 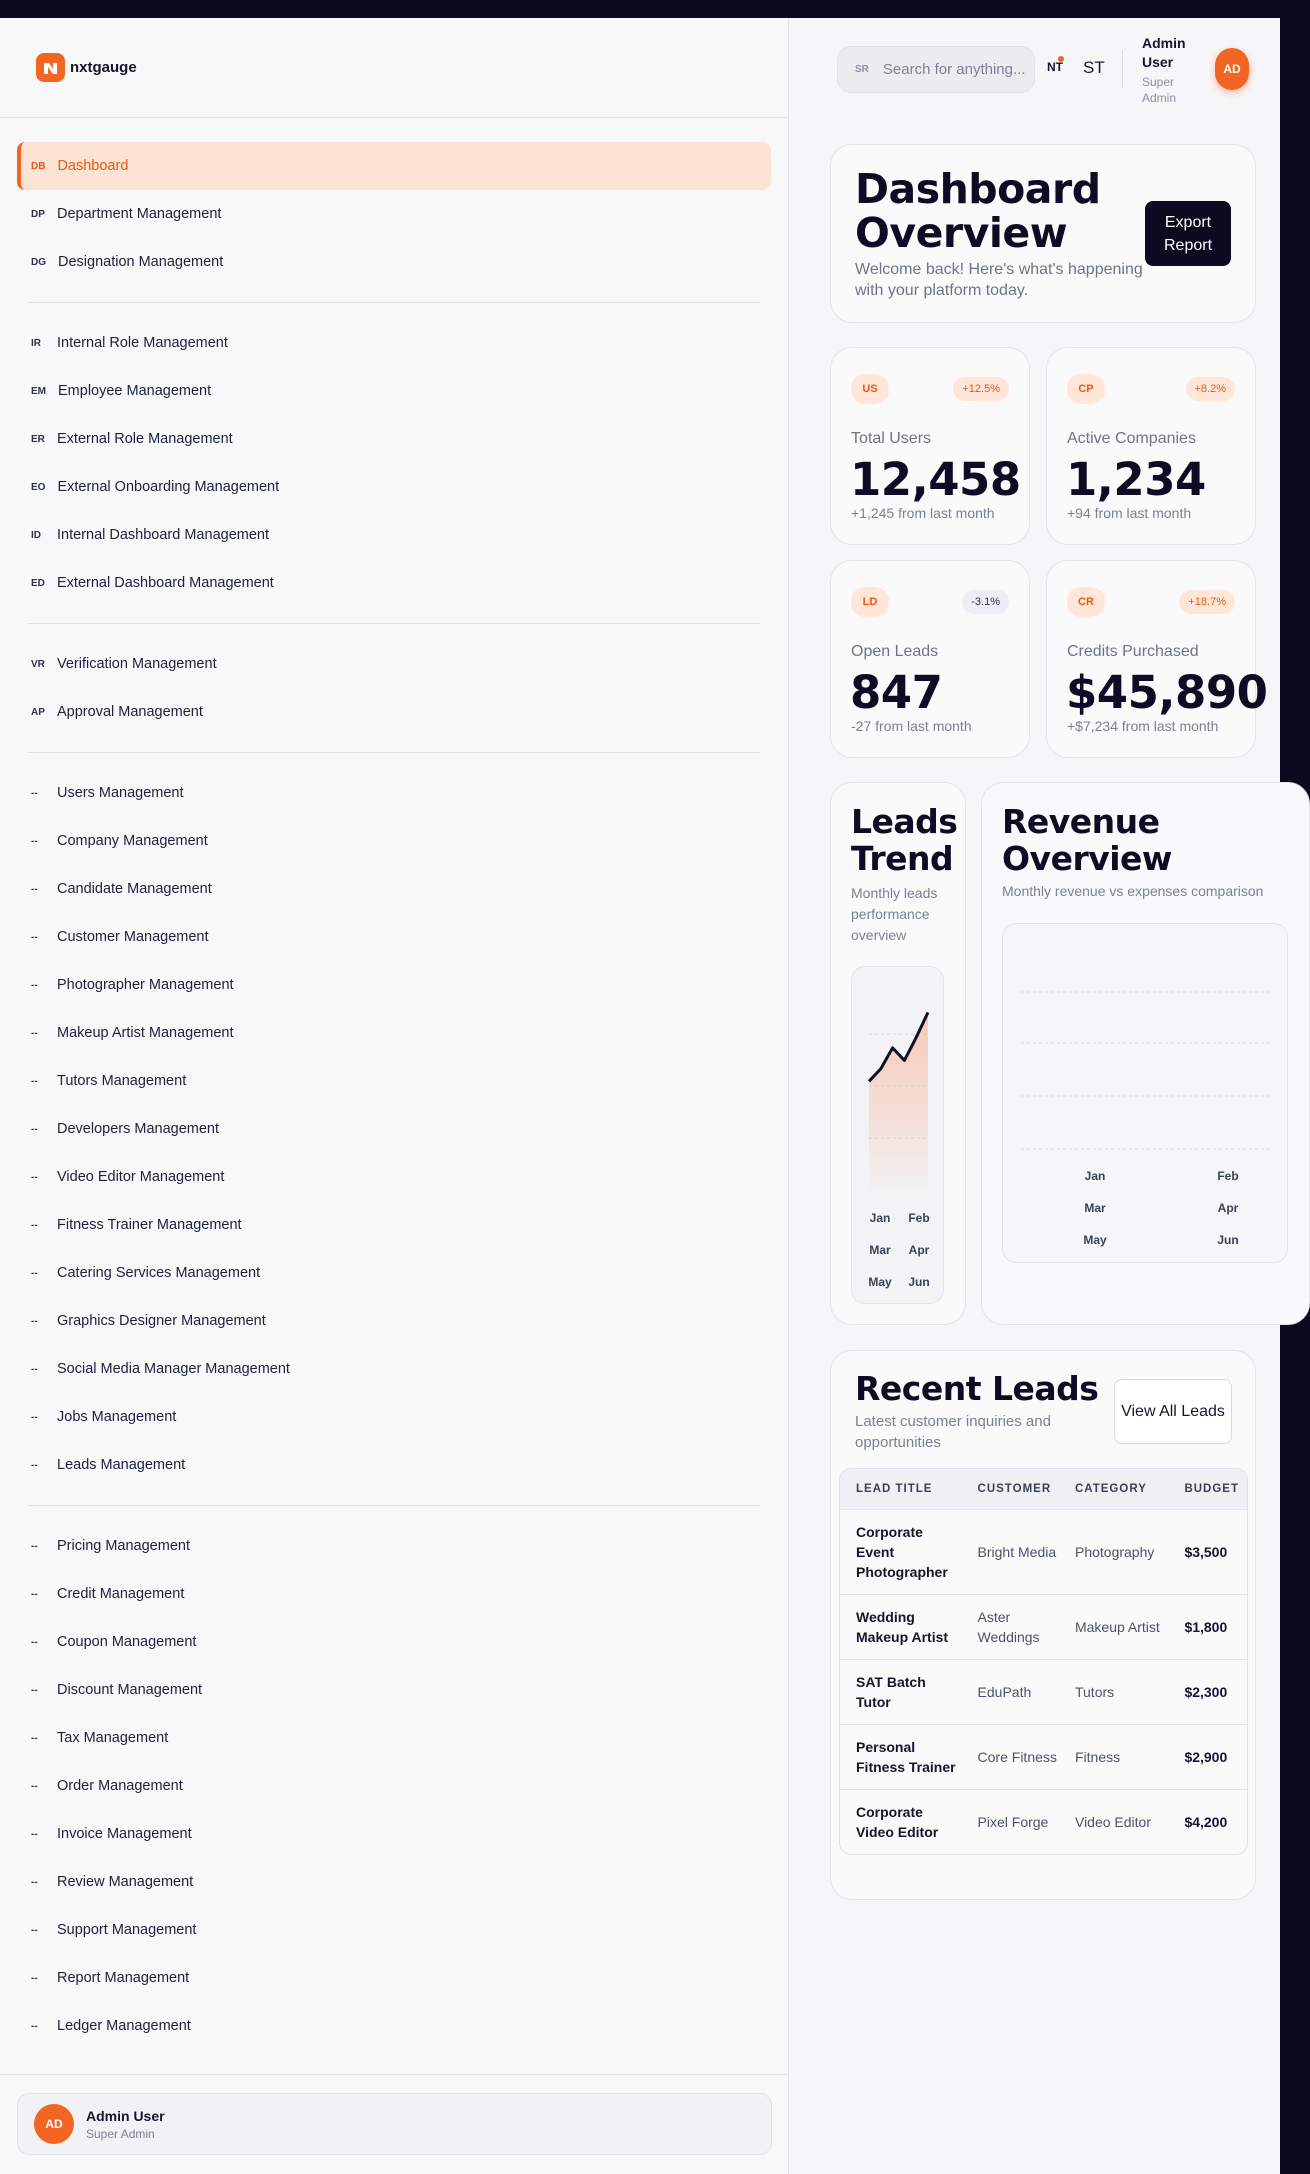 I want to click on nav-label: Credit Management, so click(x=121, y=1594).